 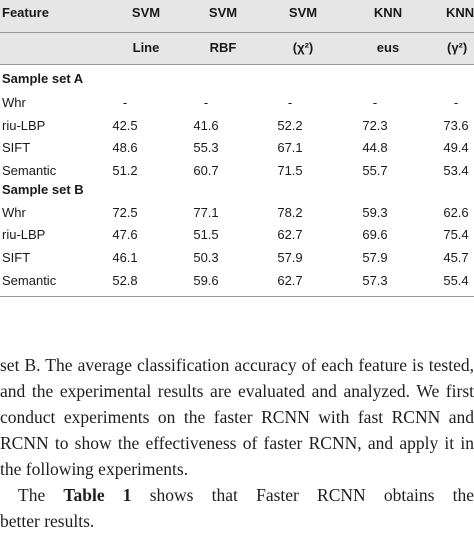 What do you see at coordinates (302, 495) in the screenshot?
I see `body-text-fragment: shows that Faster RCNN obtains the` at bounding box center [302, 495].